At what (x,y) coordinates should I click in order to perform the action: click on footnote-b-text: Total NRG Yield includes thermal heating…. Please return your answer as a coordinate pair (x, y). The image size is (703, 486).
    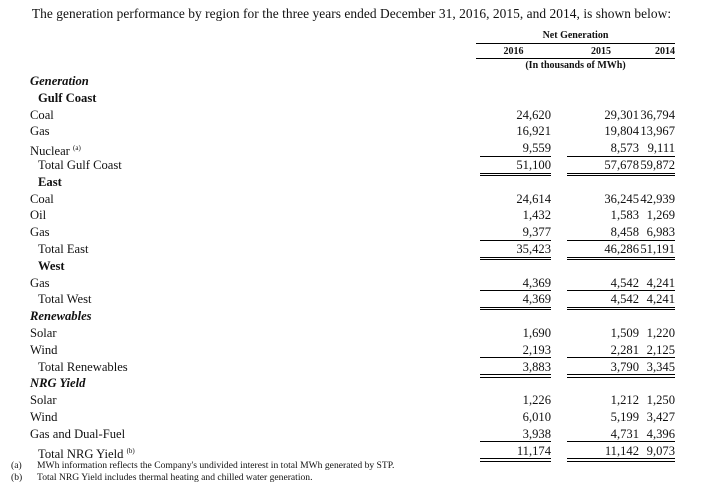
    Looking at the image, I should click on (175, 477).